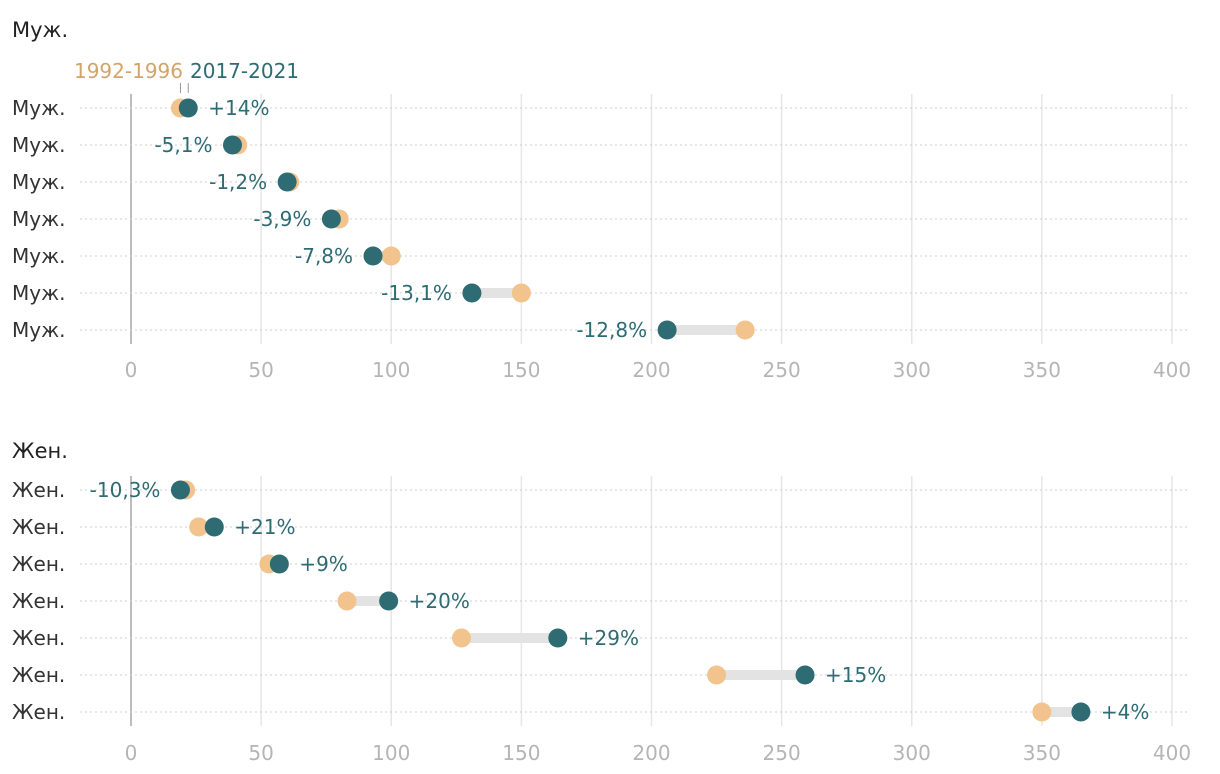  What do you see at coordinates (40, 451) in the screenshot?
I see `panel-title: Жен.` at bounding box center [40, 451].